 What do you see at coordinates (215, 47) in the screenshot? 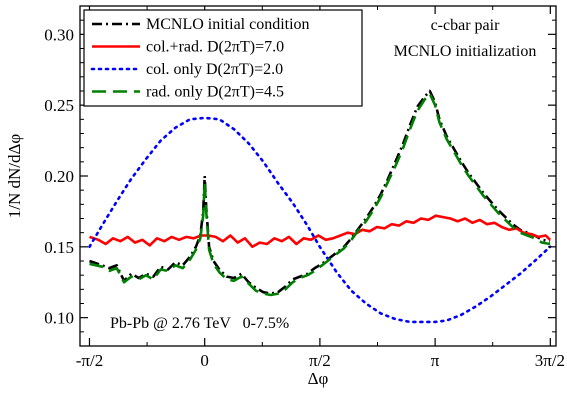
I see `legend-label: col.+rad. D(2πT)=7.0` at bounding box center [215, 47].